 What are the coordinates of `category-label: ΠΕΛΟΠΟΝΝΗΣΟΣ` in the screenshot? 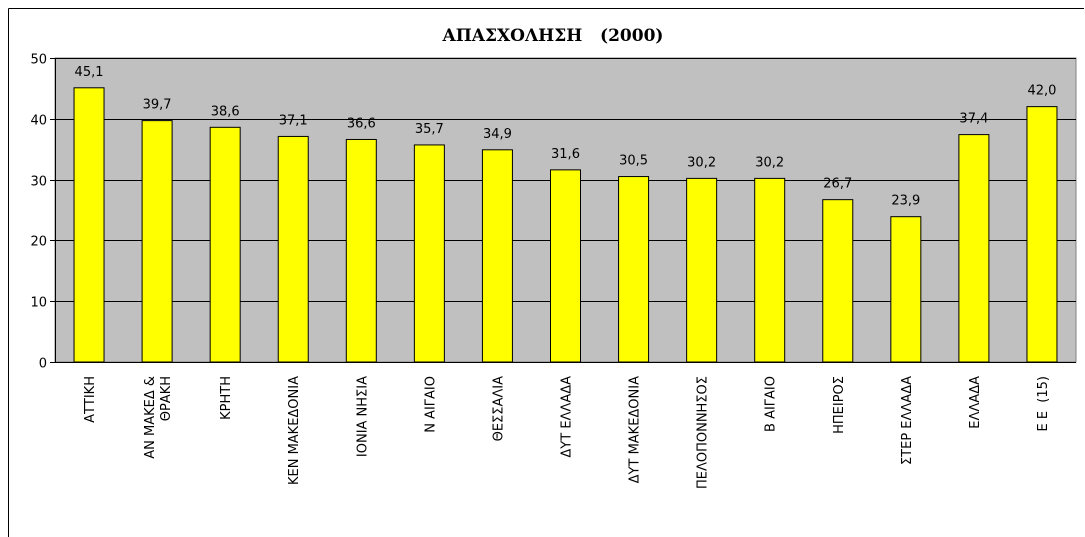 It's located at (703, 432).